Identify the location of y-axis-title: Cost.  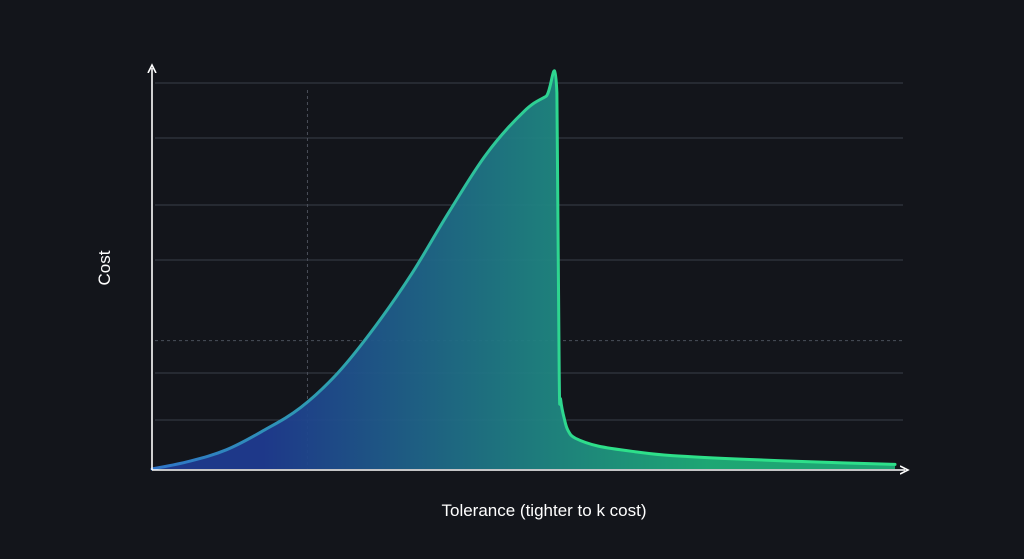
(104, 267).